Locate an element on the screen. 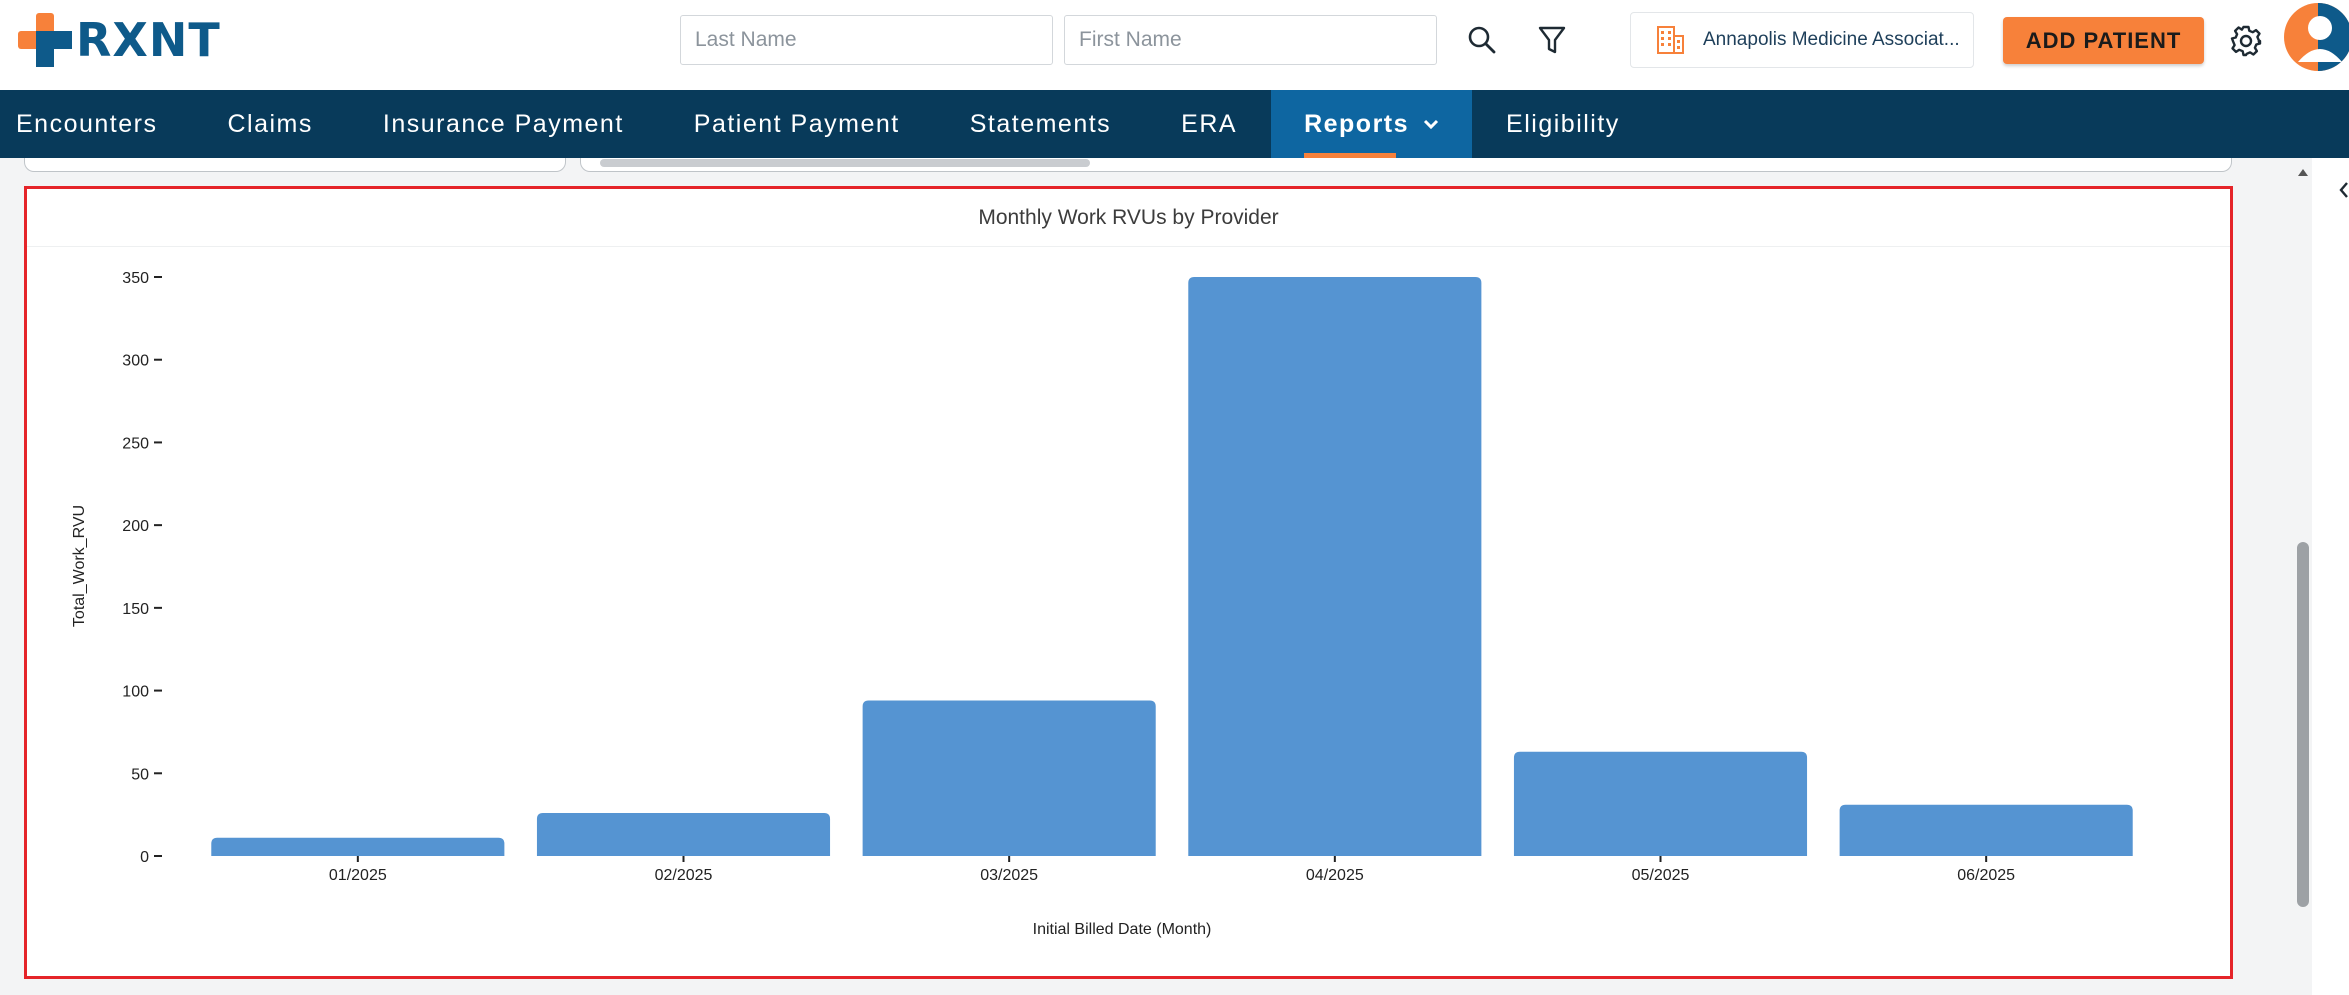 The image size is (2349, 995). filter-icon is located at coordinates (1552, 40).